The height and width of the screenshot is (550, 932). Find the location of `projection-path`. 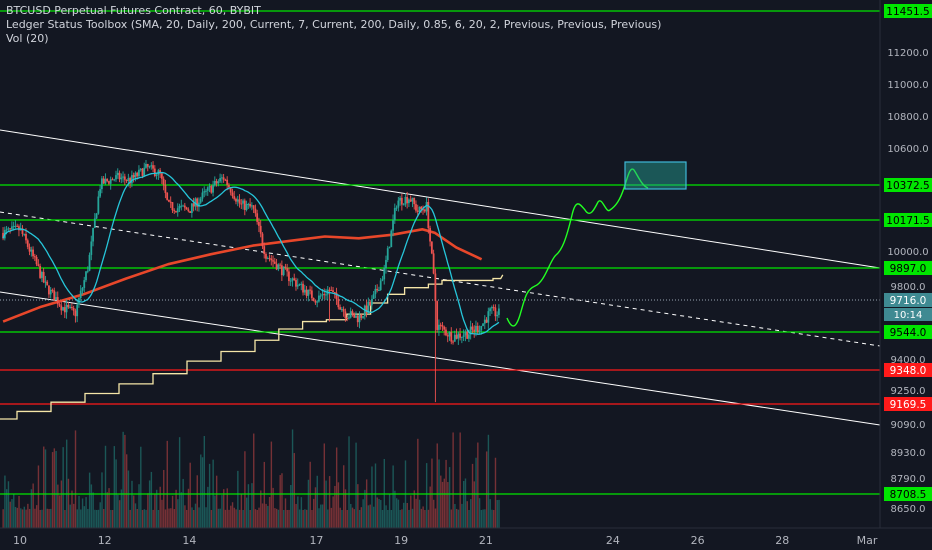

projection-path is located at coordinates (577, 247).